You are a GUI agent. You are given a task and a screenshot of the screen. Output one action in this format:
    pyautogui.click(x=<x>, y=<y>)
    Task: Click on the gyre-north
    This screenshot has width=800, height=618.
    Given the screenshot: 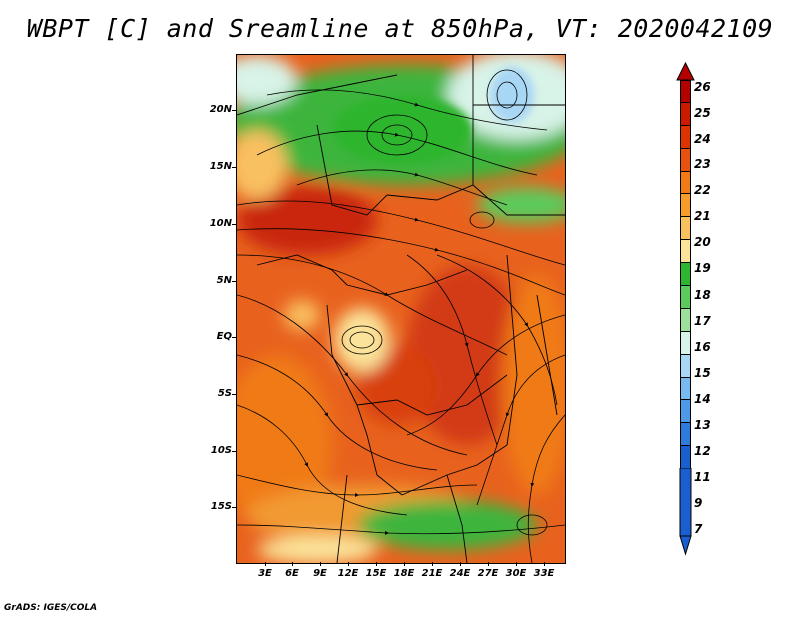 What is the action you would take?
    pyautogui.click(x=397, y=135)
    